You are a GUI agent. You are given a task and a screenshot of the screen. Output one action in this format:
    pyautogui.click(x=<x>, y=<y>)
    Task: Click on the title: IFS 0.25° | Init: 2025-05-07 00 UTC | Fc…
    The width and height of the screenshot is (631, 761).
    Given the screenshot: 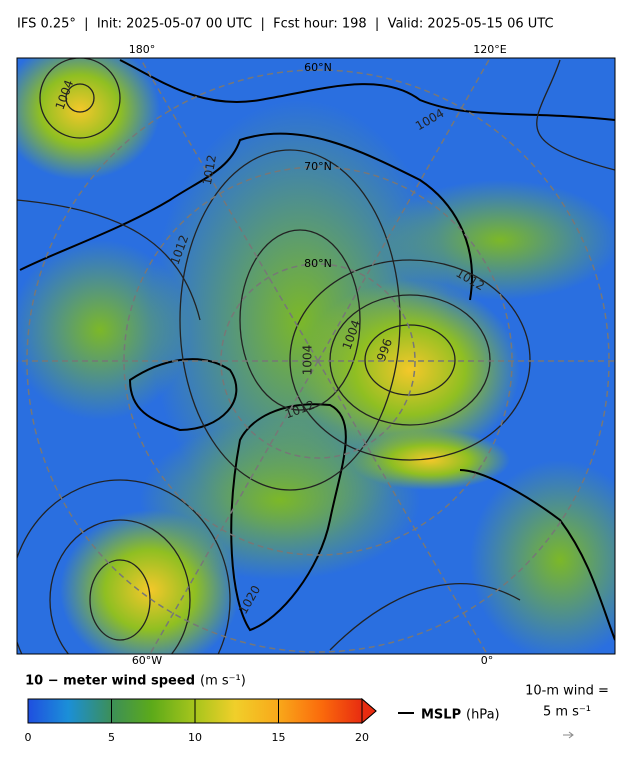 What is the action you would take?
    pyautogui.click(x=285, y=24)
    